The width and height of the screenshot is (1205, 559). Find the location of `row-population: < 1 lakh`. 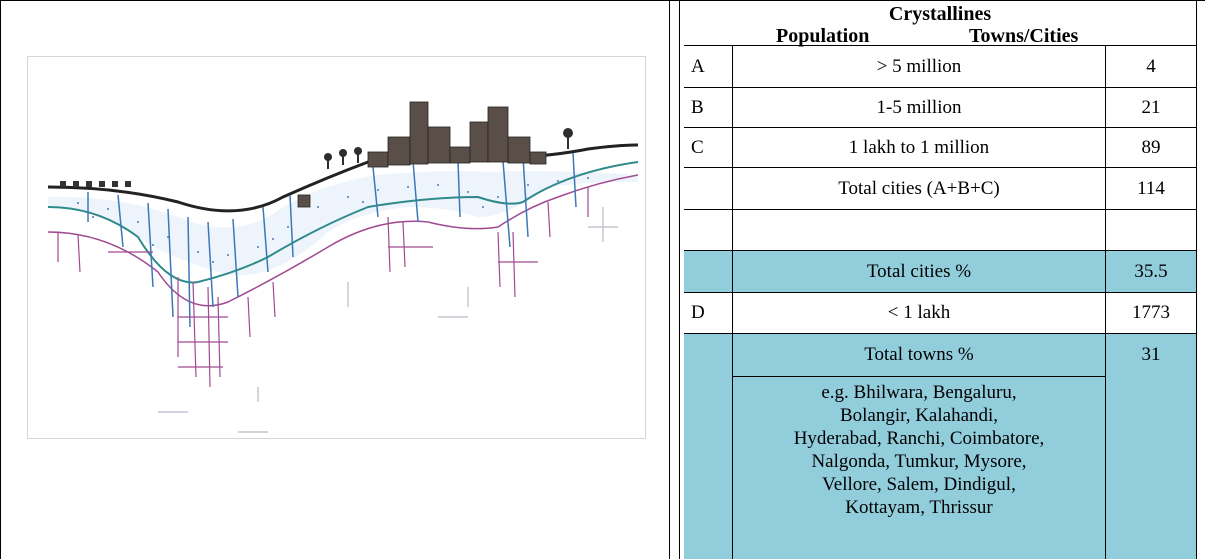

row-population: < 1 lakh is located at coordinates (919, 313).